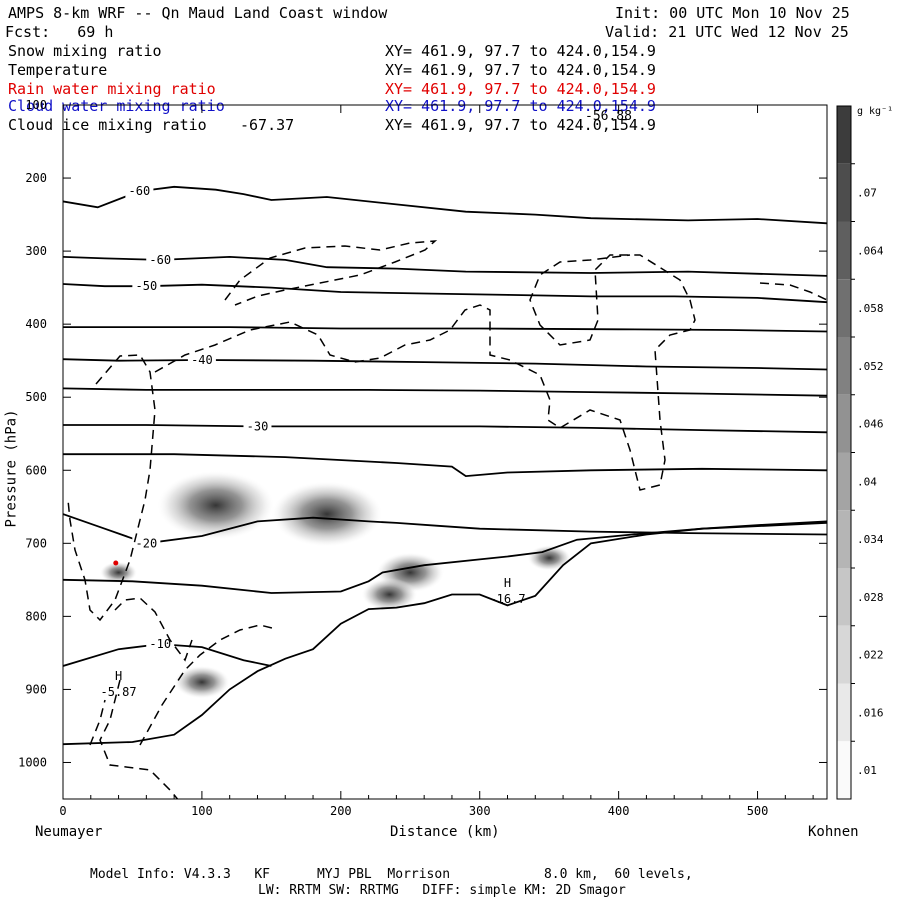  Describe the element at coordinates (619, 811) in the screenshot. I see `x-tick-label-4: 400` at that location.